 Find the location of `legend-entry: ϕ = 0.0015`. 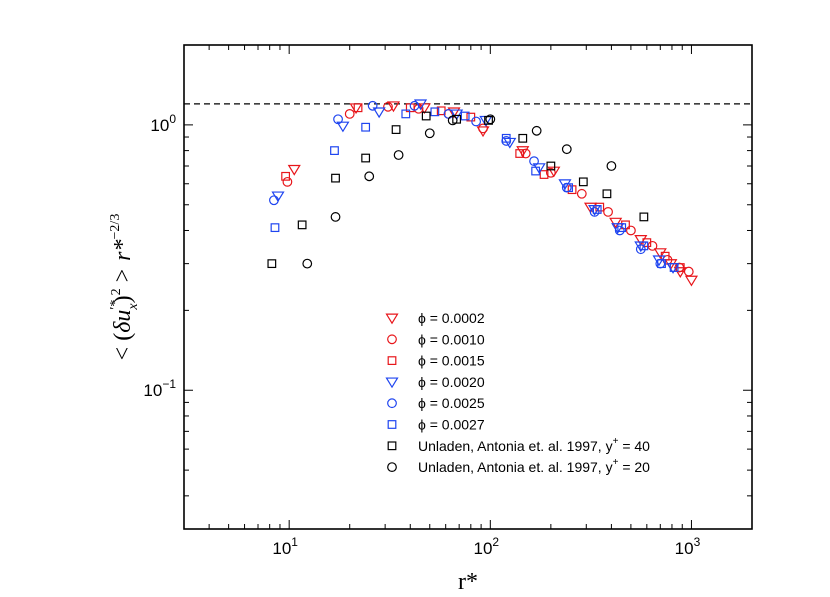

legend-entry: ϕ = 0.0015 is located at coordinates (436, 361).